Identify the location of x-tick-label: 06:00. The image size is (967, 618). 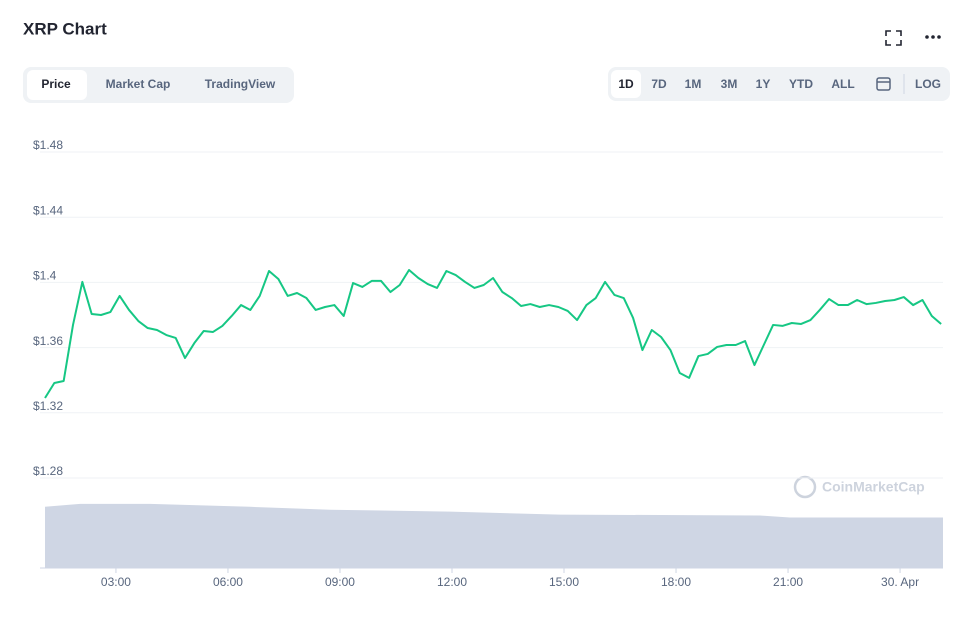
(228, 582).